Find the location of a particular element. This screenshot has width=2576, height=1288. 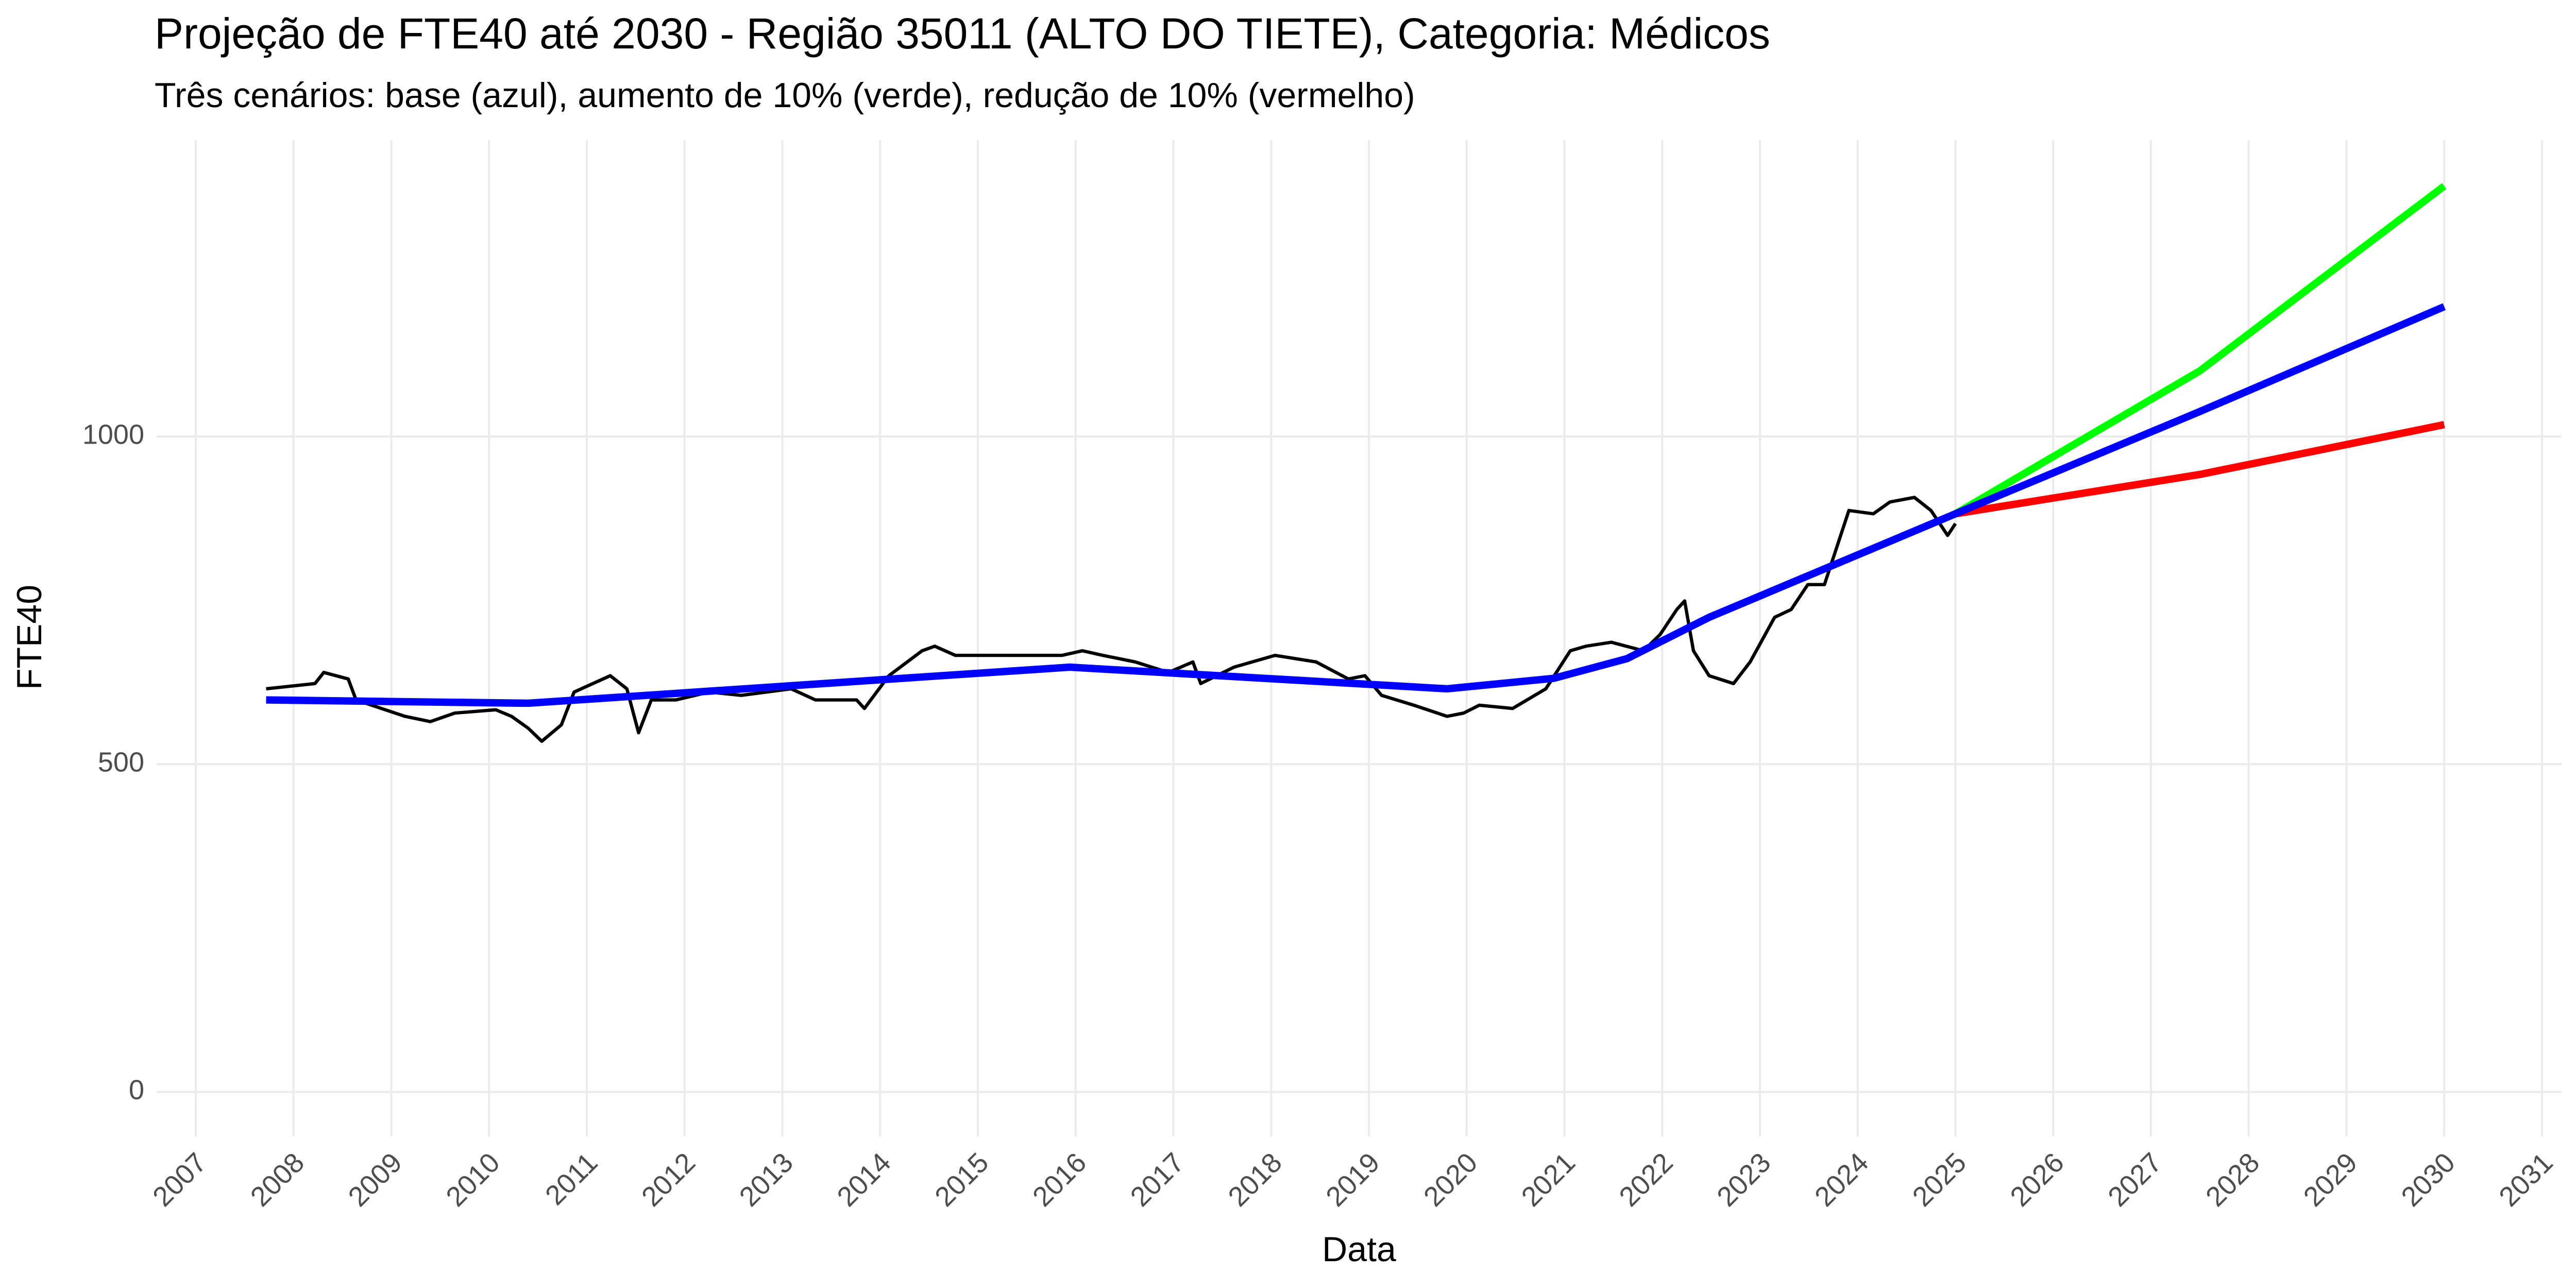

x-tick-label: 2014 is located at coordinates (863, 1179).